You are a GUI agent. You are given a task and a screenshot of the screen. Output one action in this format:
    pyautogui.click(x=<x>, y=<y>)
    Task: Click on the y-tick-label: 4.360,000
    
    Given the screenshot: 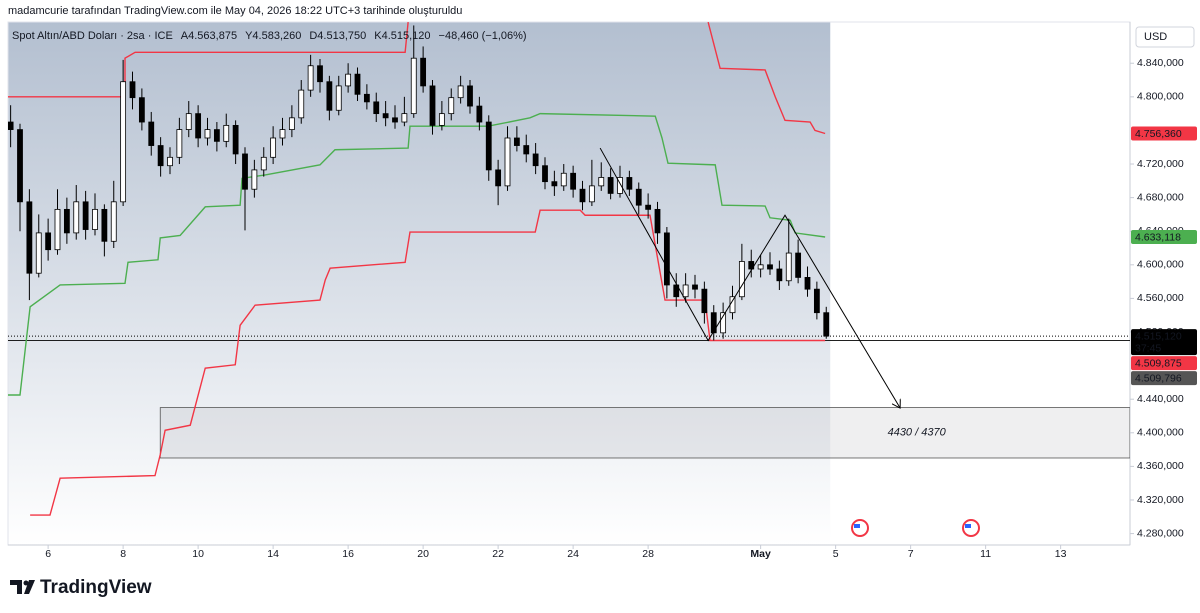 What is the action you would take?
    pyautogui.click(x=1160, y=466)
    